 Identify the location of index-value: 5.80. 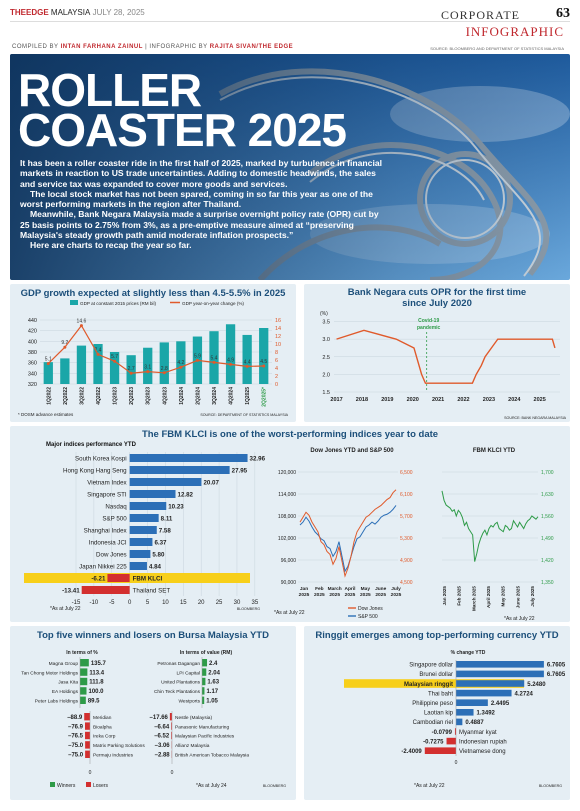
(158, 555).